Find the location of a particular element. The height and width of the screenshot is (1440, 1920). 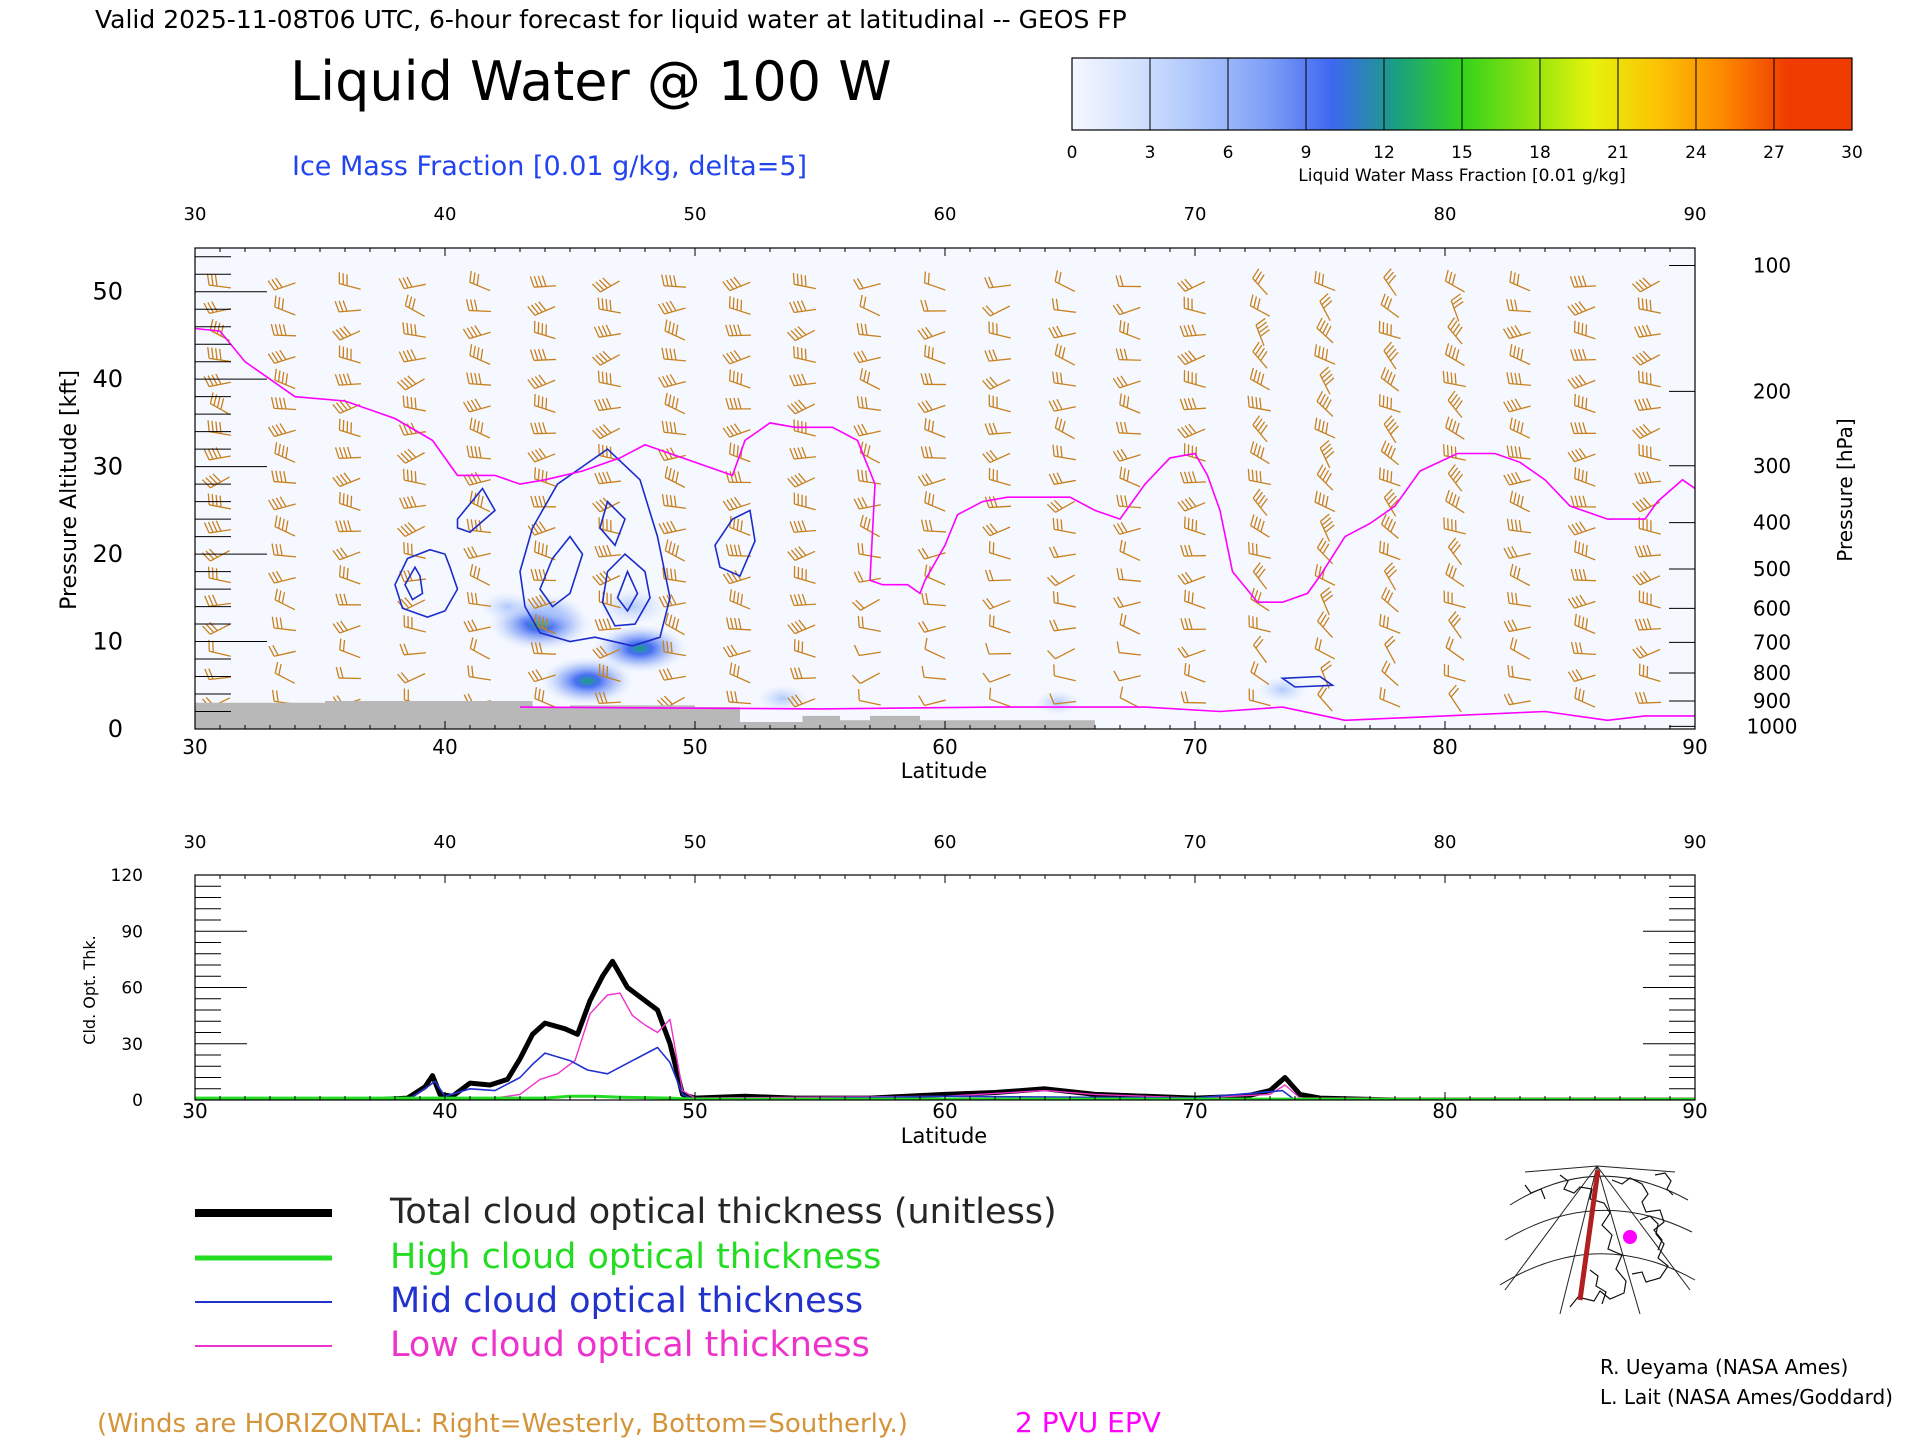

pressure-tick-label: 1000 is located at coordinates (1772, 726).